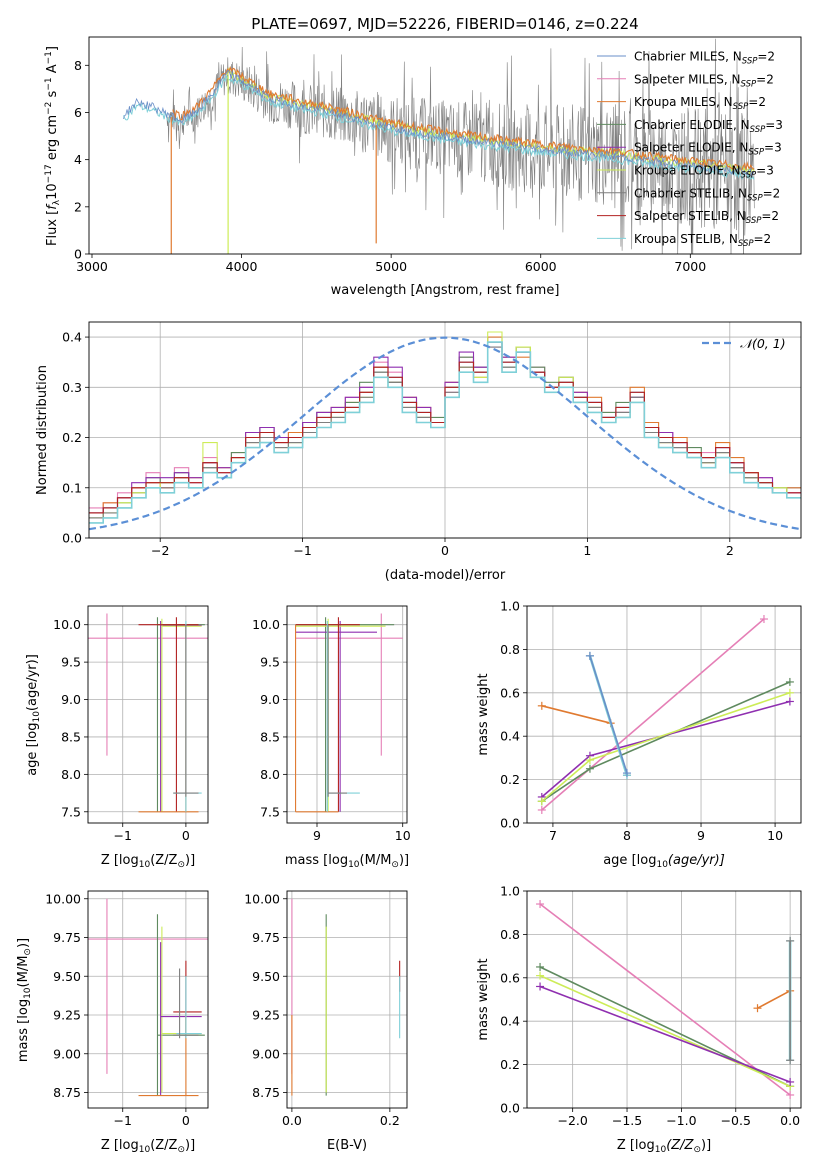  I want to click on legend-entry-text: Salpeter MILES, N, so click(687, 79).